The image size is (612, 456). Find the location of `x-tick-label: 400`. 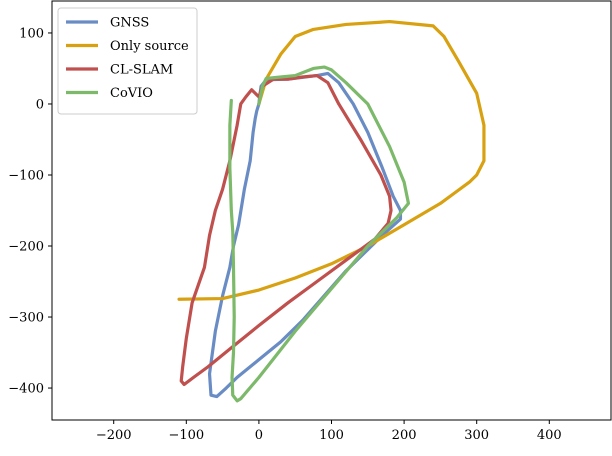

x-tick-label: 400 is located at coordinates (549, 435).